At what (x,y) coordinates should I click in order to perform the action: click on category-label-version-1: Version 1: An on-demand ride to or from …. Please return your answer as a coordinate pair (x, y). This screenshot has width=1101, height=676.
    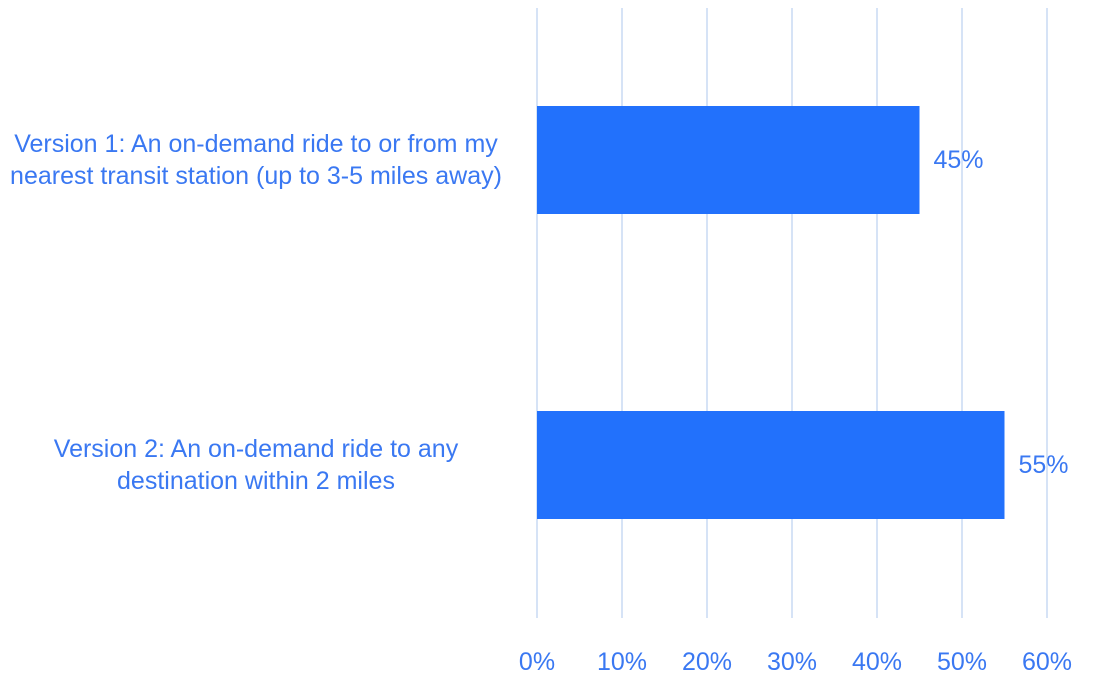
    Looking at the image, I should click on (256, 160).